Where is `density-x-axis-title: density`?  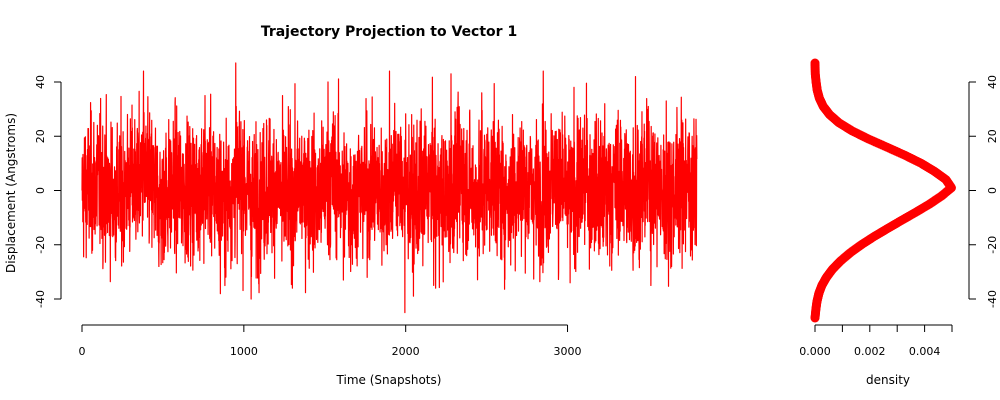 density-x-axis-title: density is located at coordinates (888, 380).